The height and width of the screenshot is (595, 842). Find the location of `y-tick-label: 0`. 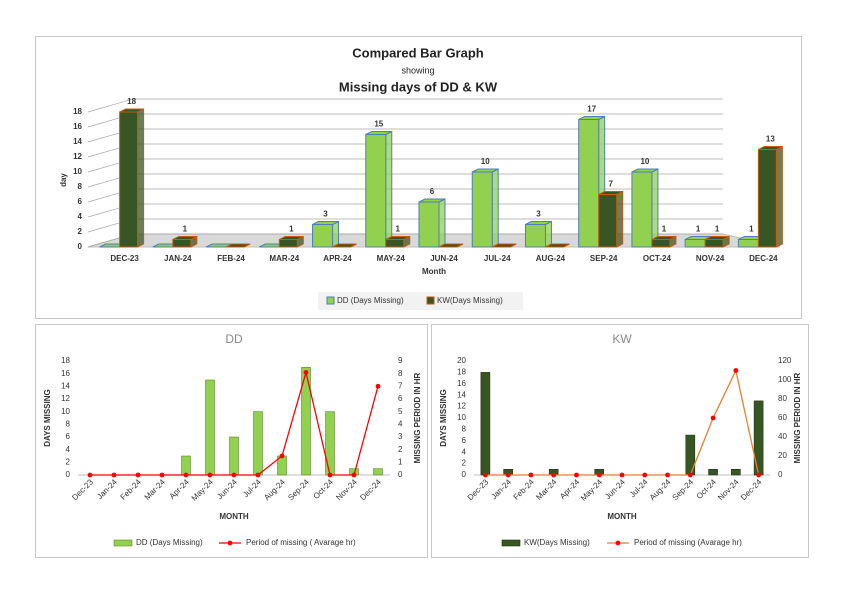

y-tick-label: 0 is located at coordinates (80, 246).